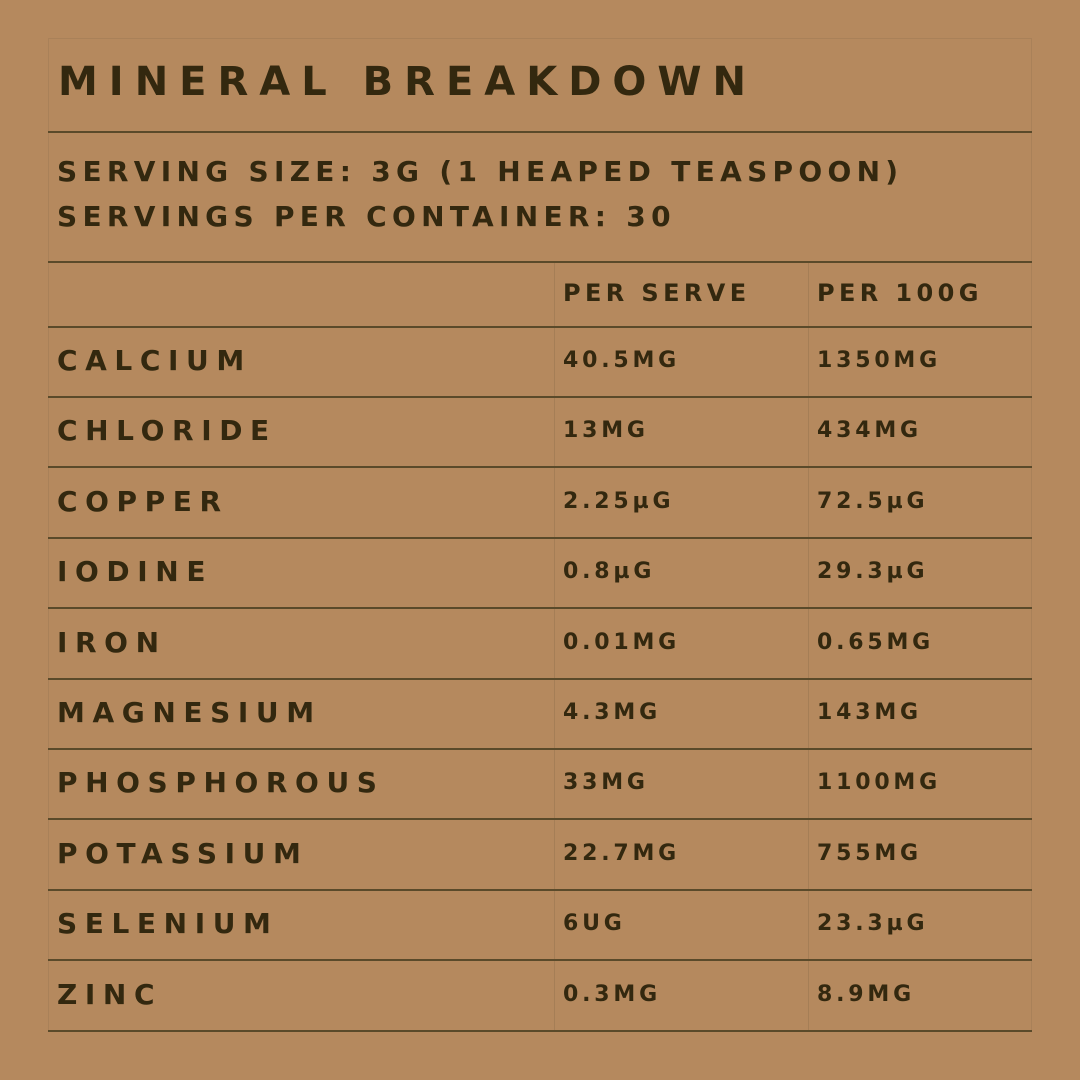  Describe the element at coordinates (876, 642) in the screenshot. I see `per-100g-value: 0.65MG` at that location.